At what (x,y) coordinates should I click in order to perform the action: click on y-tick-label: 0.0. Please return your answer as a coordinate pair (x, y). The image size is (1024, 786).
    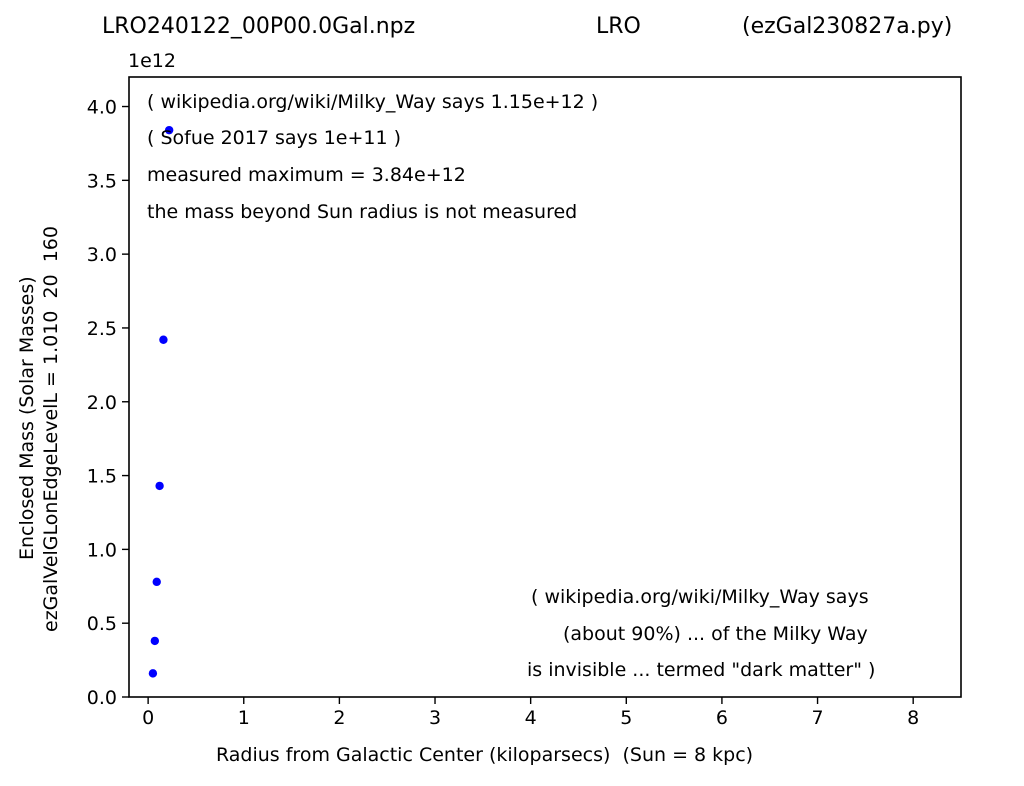
    Looking at the image, I should click on (102, 698).